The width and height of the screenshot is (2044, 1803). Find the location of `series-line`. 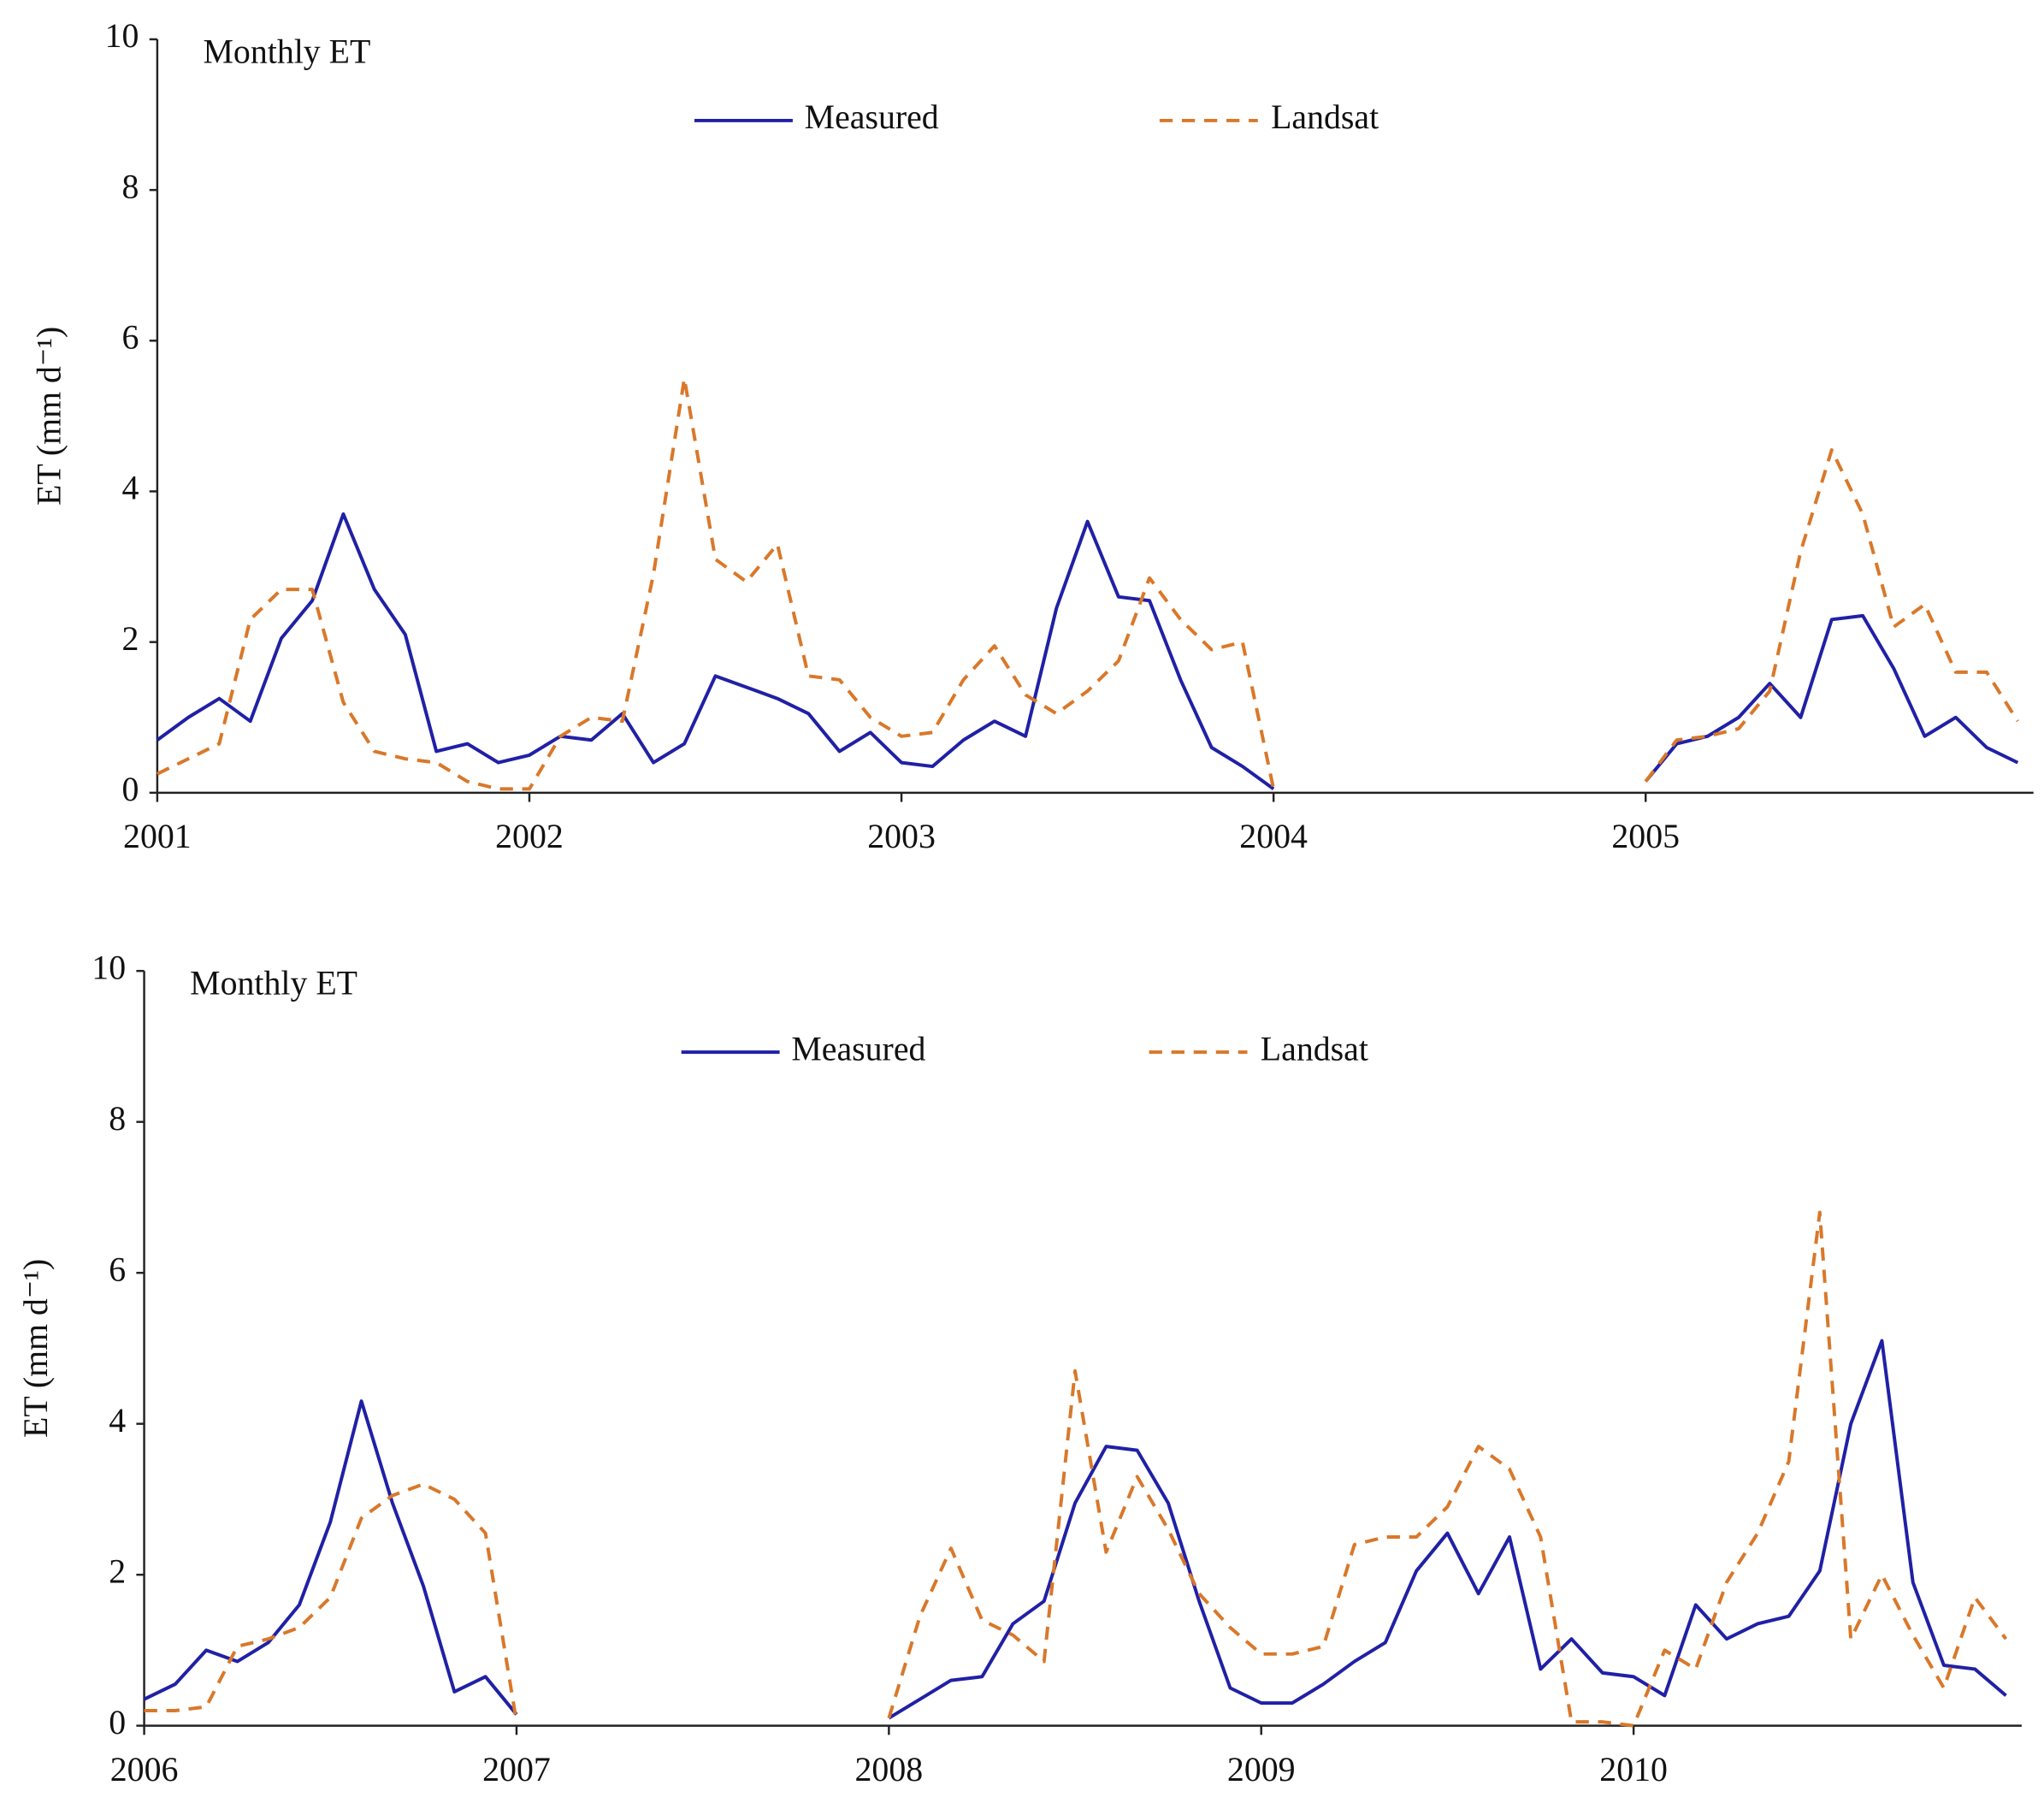

series-line is located at coordinates (1088, 652).